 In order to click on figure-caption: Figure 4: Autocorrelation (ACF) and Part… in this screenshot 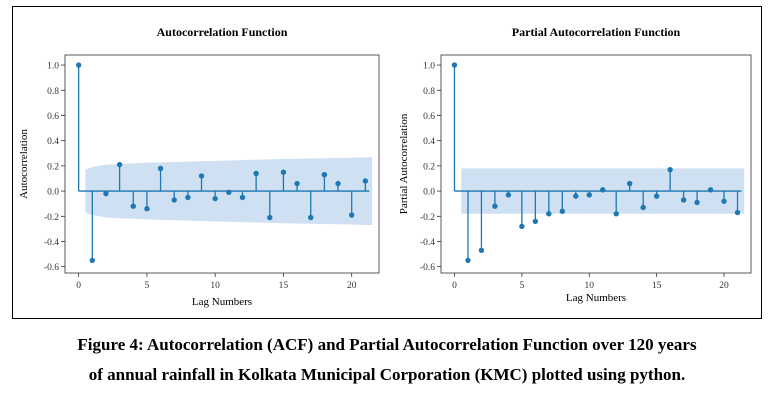, I will do `click(387, 360)`.